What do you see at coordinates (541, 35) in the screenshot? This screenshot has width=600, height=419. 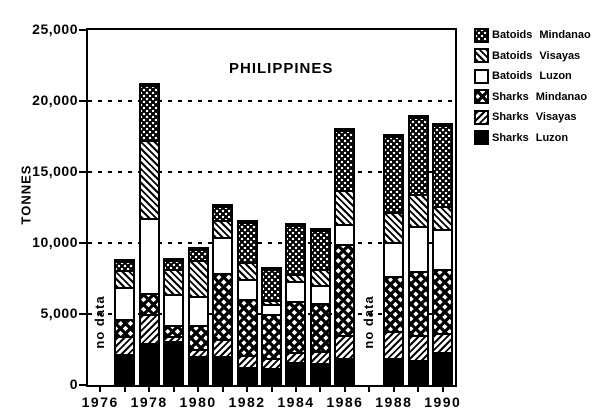 I see `legend-label: Batoids Mindanao` at bounding box center [541, 35].